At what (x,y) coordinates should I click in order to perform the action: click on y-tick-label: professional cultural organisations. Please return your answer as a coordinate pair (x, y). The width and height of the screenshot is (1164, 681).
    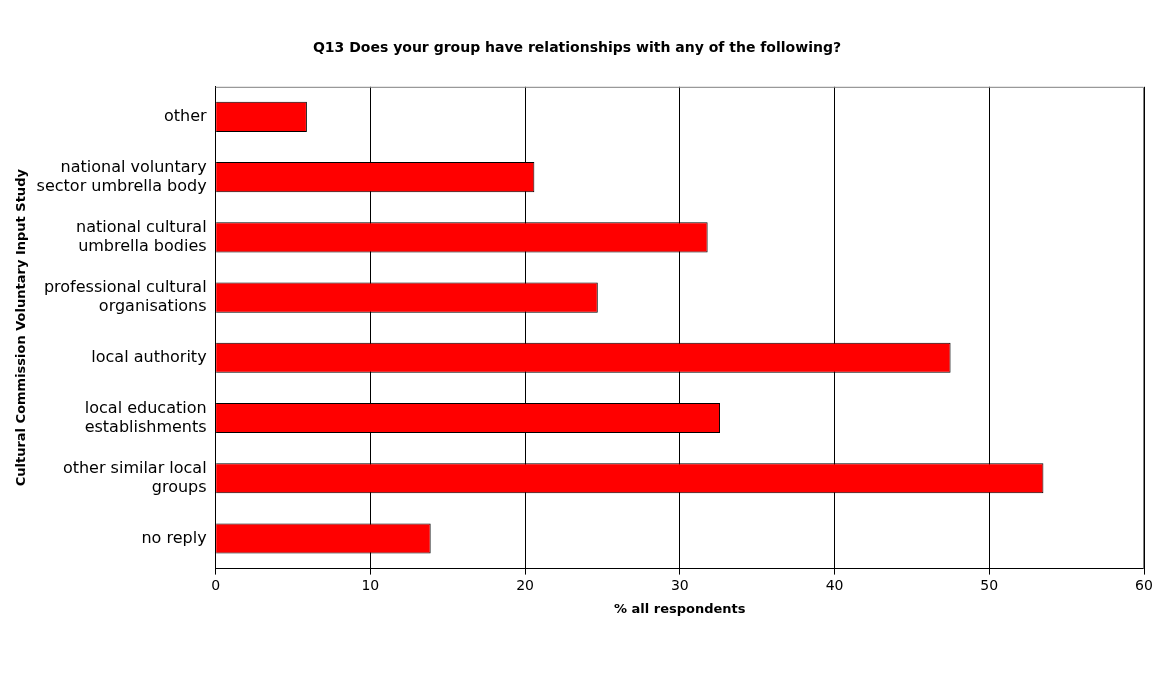
    Looking at the image, I should click on (125, 296).